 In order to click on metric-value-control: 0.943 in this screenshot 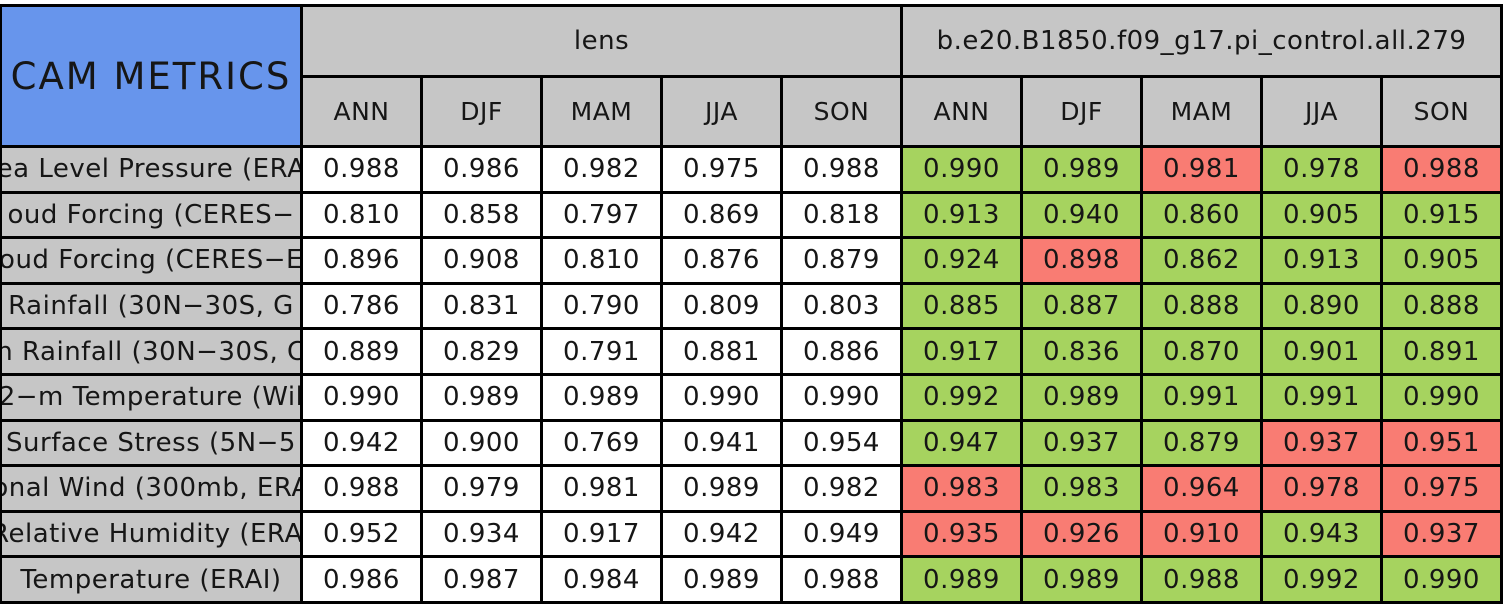, I will do `click(1323, 535)`.